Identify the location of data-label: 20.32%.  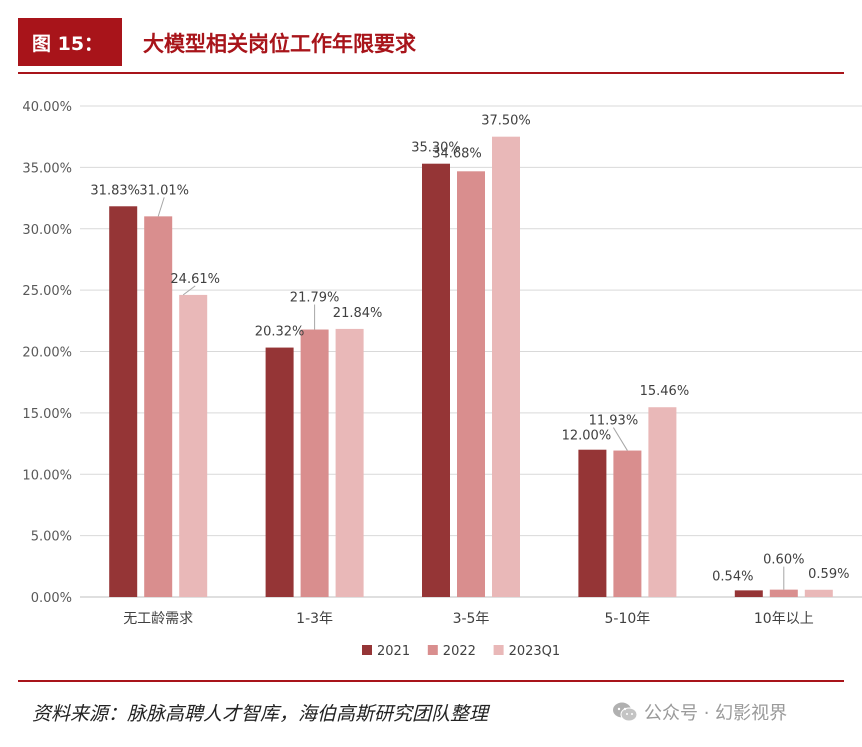
(280, 332).